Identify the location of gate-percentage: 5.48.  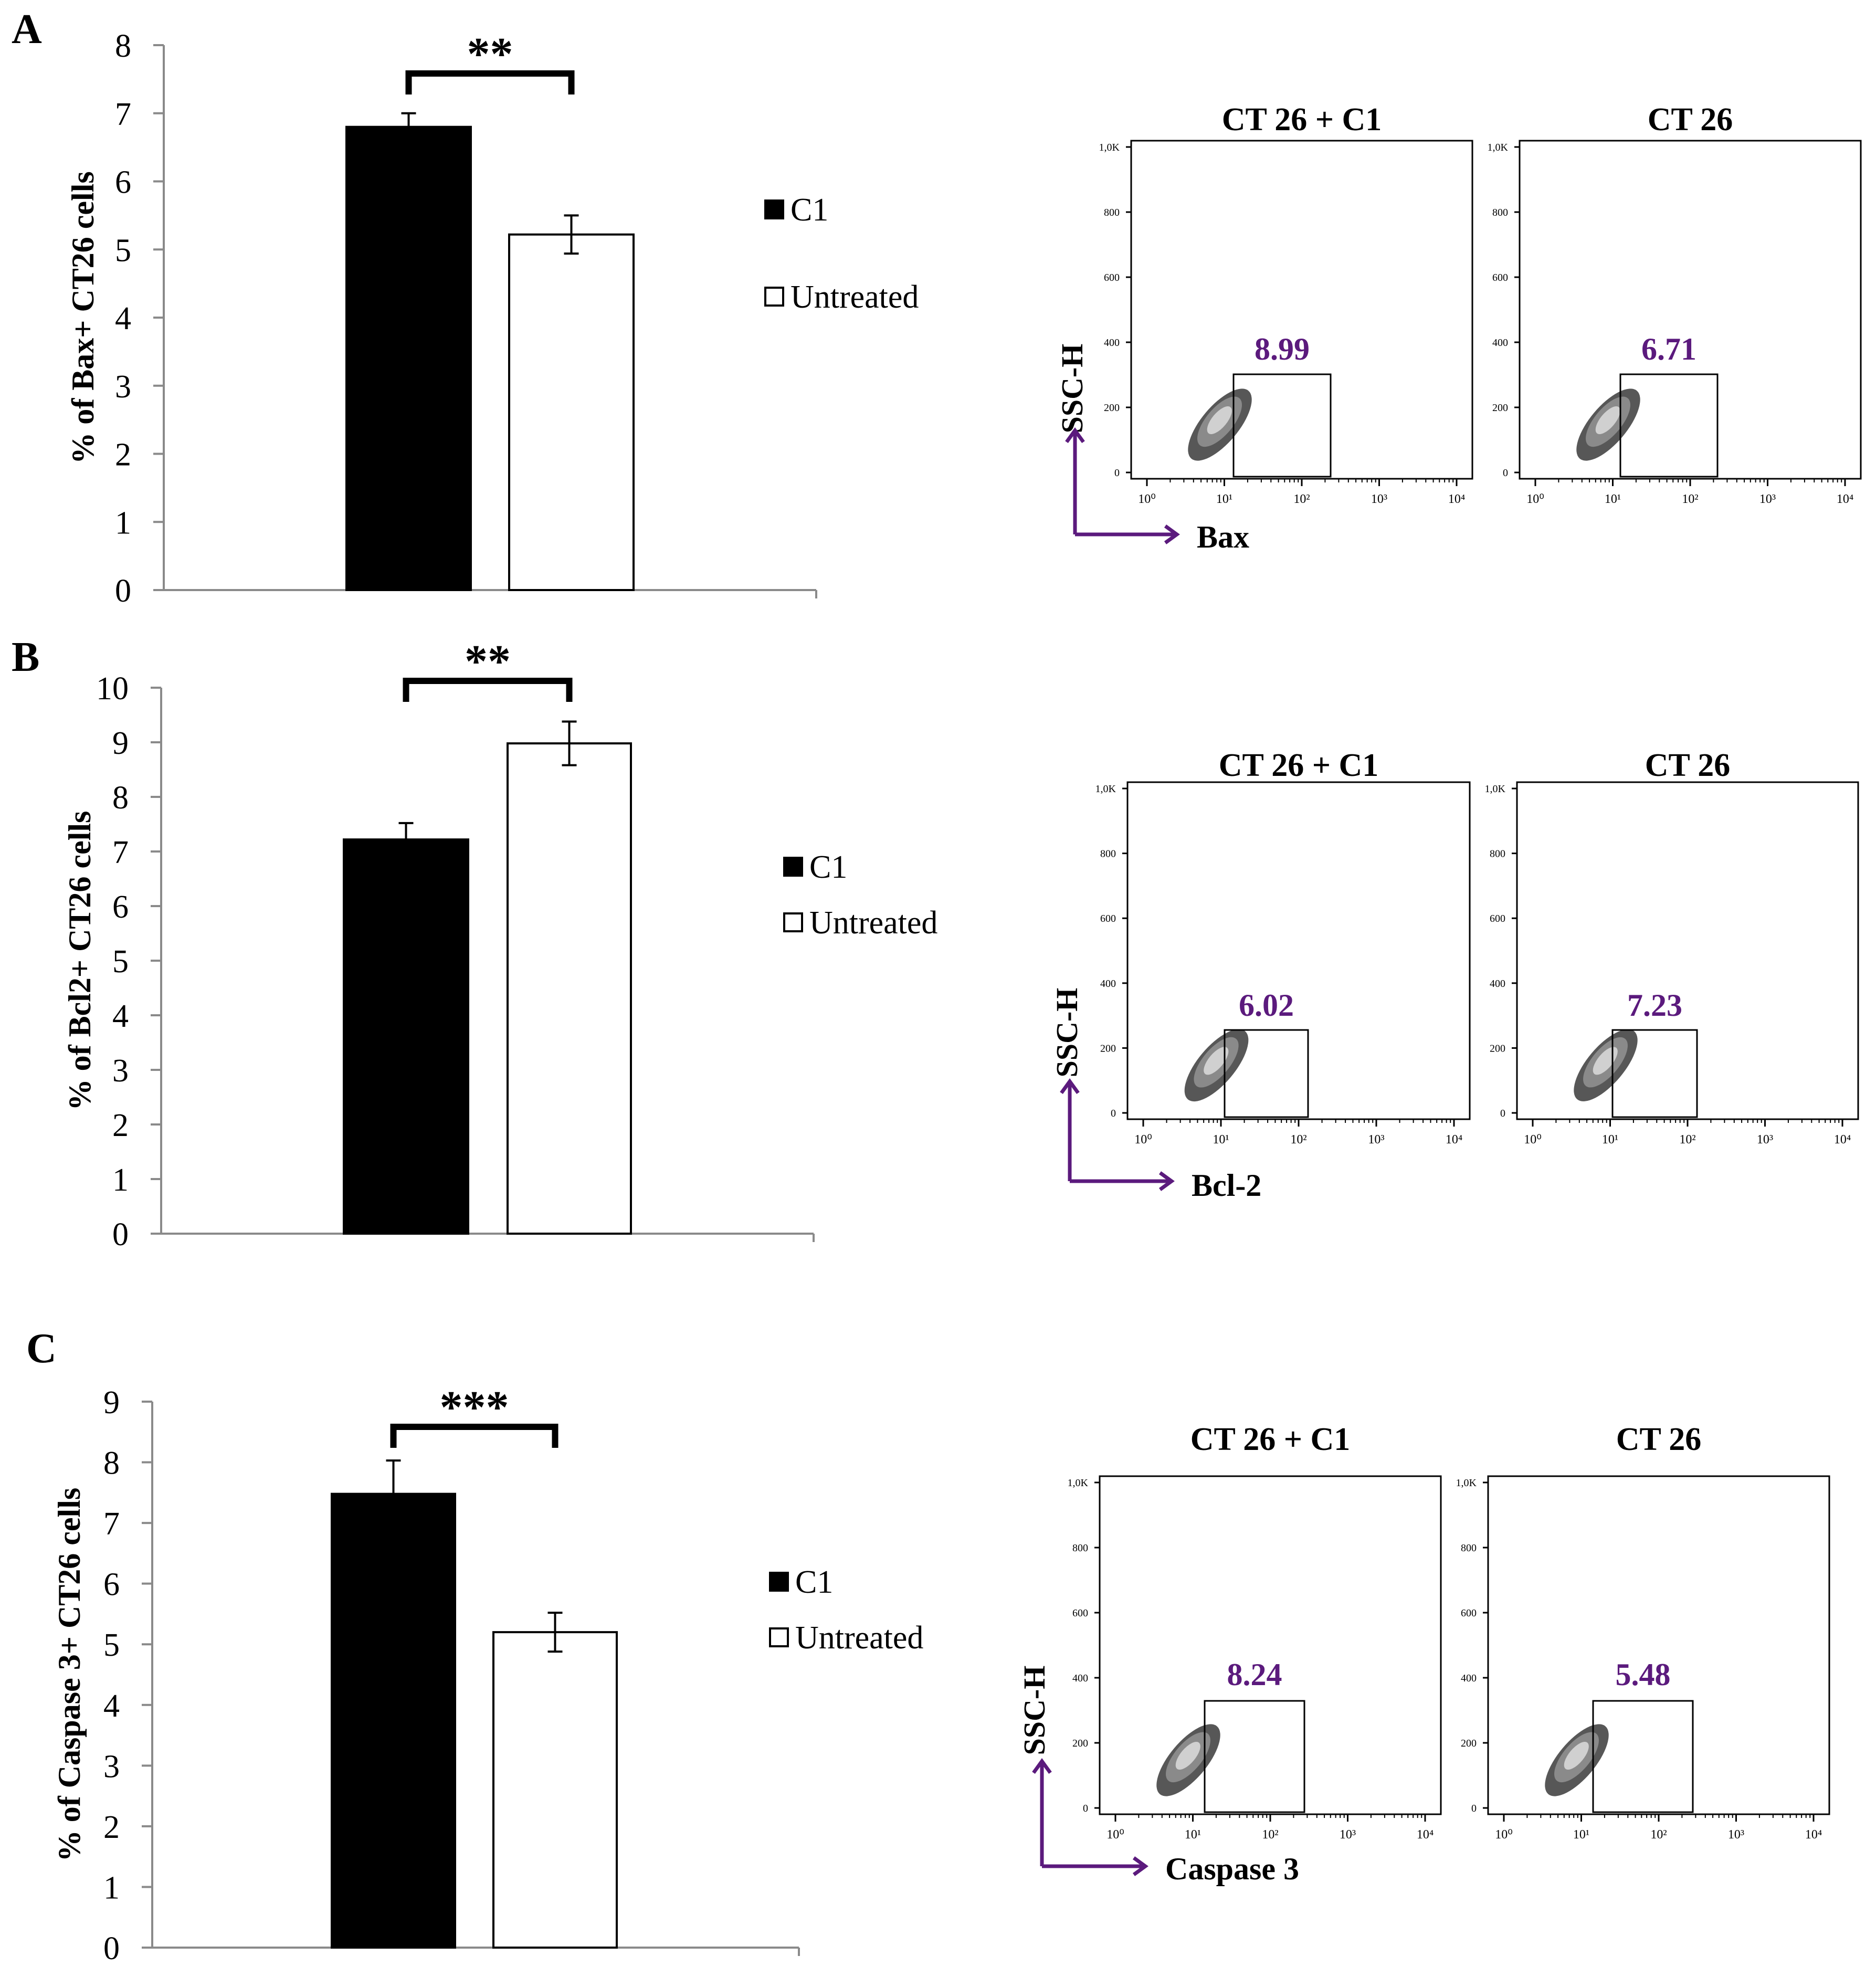
(1643, 1674).